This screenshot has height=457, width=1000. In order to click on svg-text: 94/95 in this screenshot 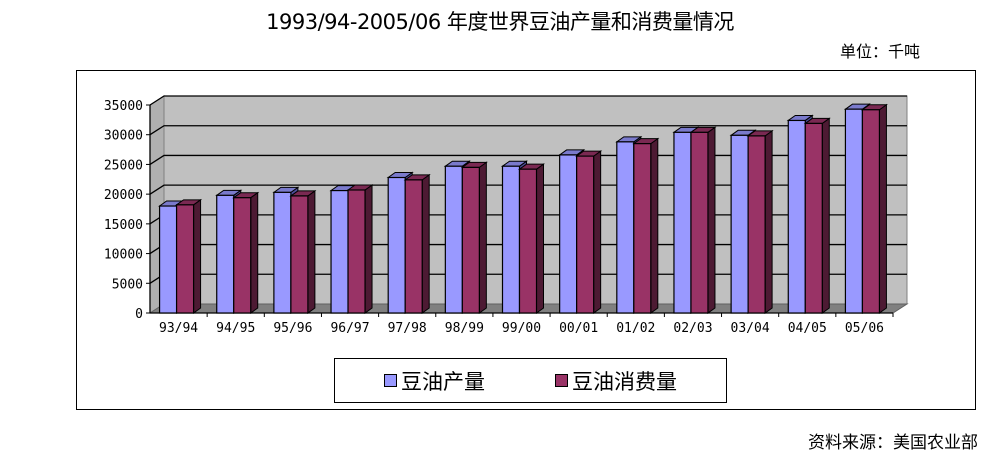, I will do `click(235, 328)`.